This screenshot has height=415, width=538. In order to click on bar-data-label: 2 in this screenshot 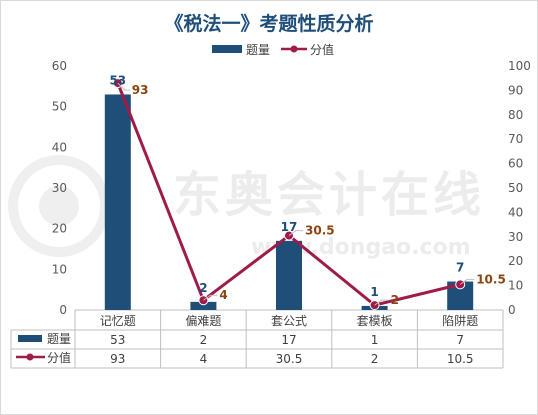, I will do `click(203, 288)`.